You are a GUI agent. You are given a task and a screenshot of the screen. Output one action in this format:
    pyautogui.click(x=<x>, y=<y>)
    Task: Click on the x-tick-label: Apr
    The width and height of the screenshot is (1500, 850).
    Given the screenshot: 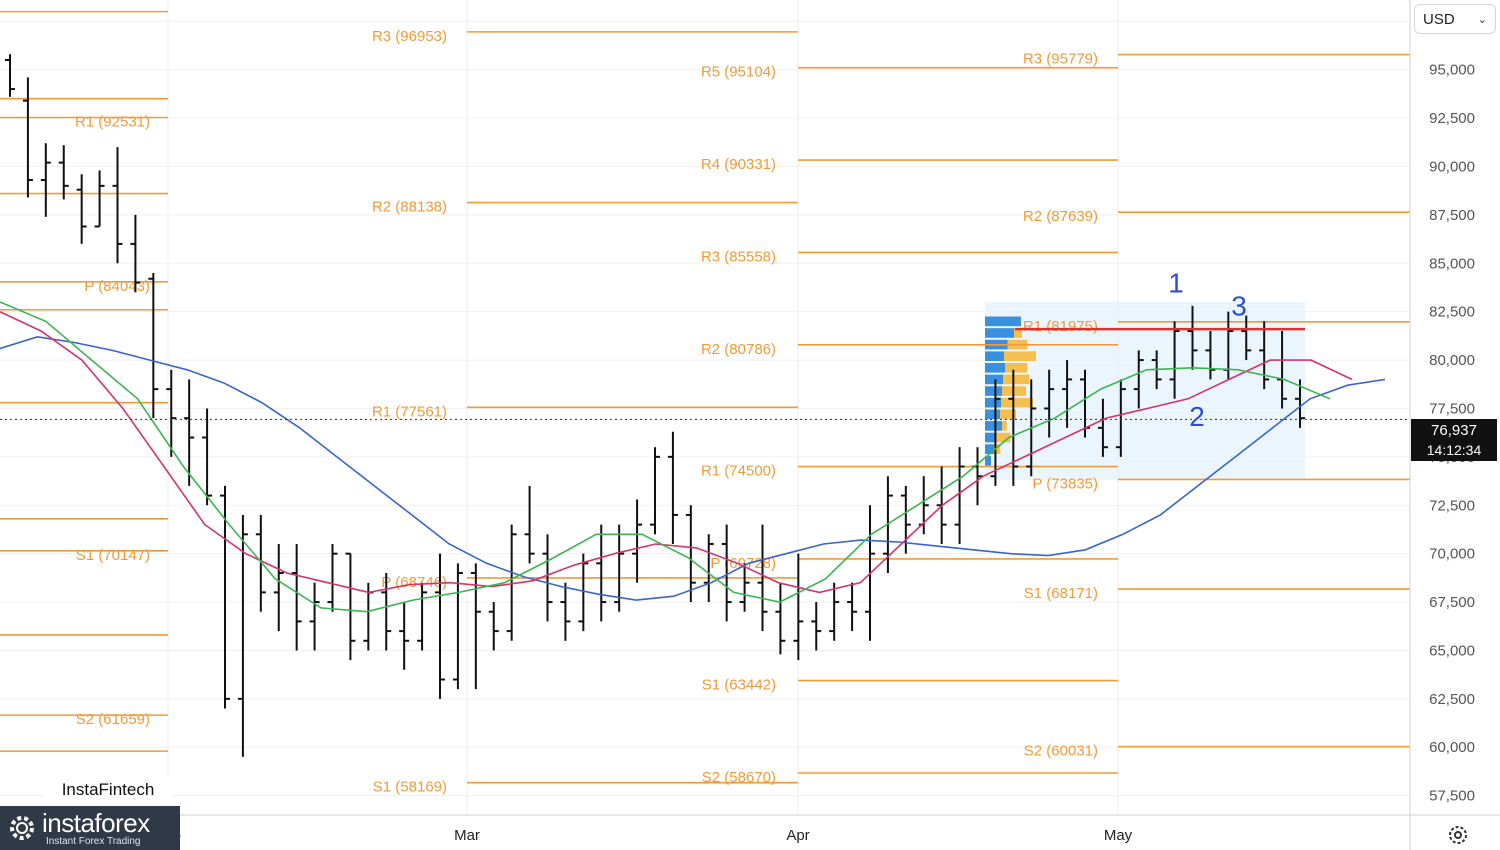 What is the action you would take?
    pyautogui.click(x=797, y=835)
    